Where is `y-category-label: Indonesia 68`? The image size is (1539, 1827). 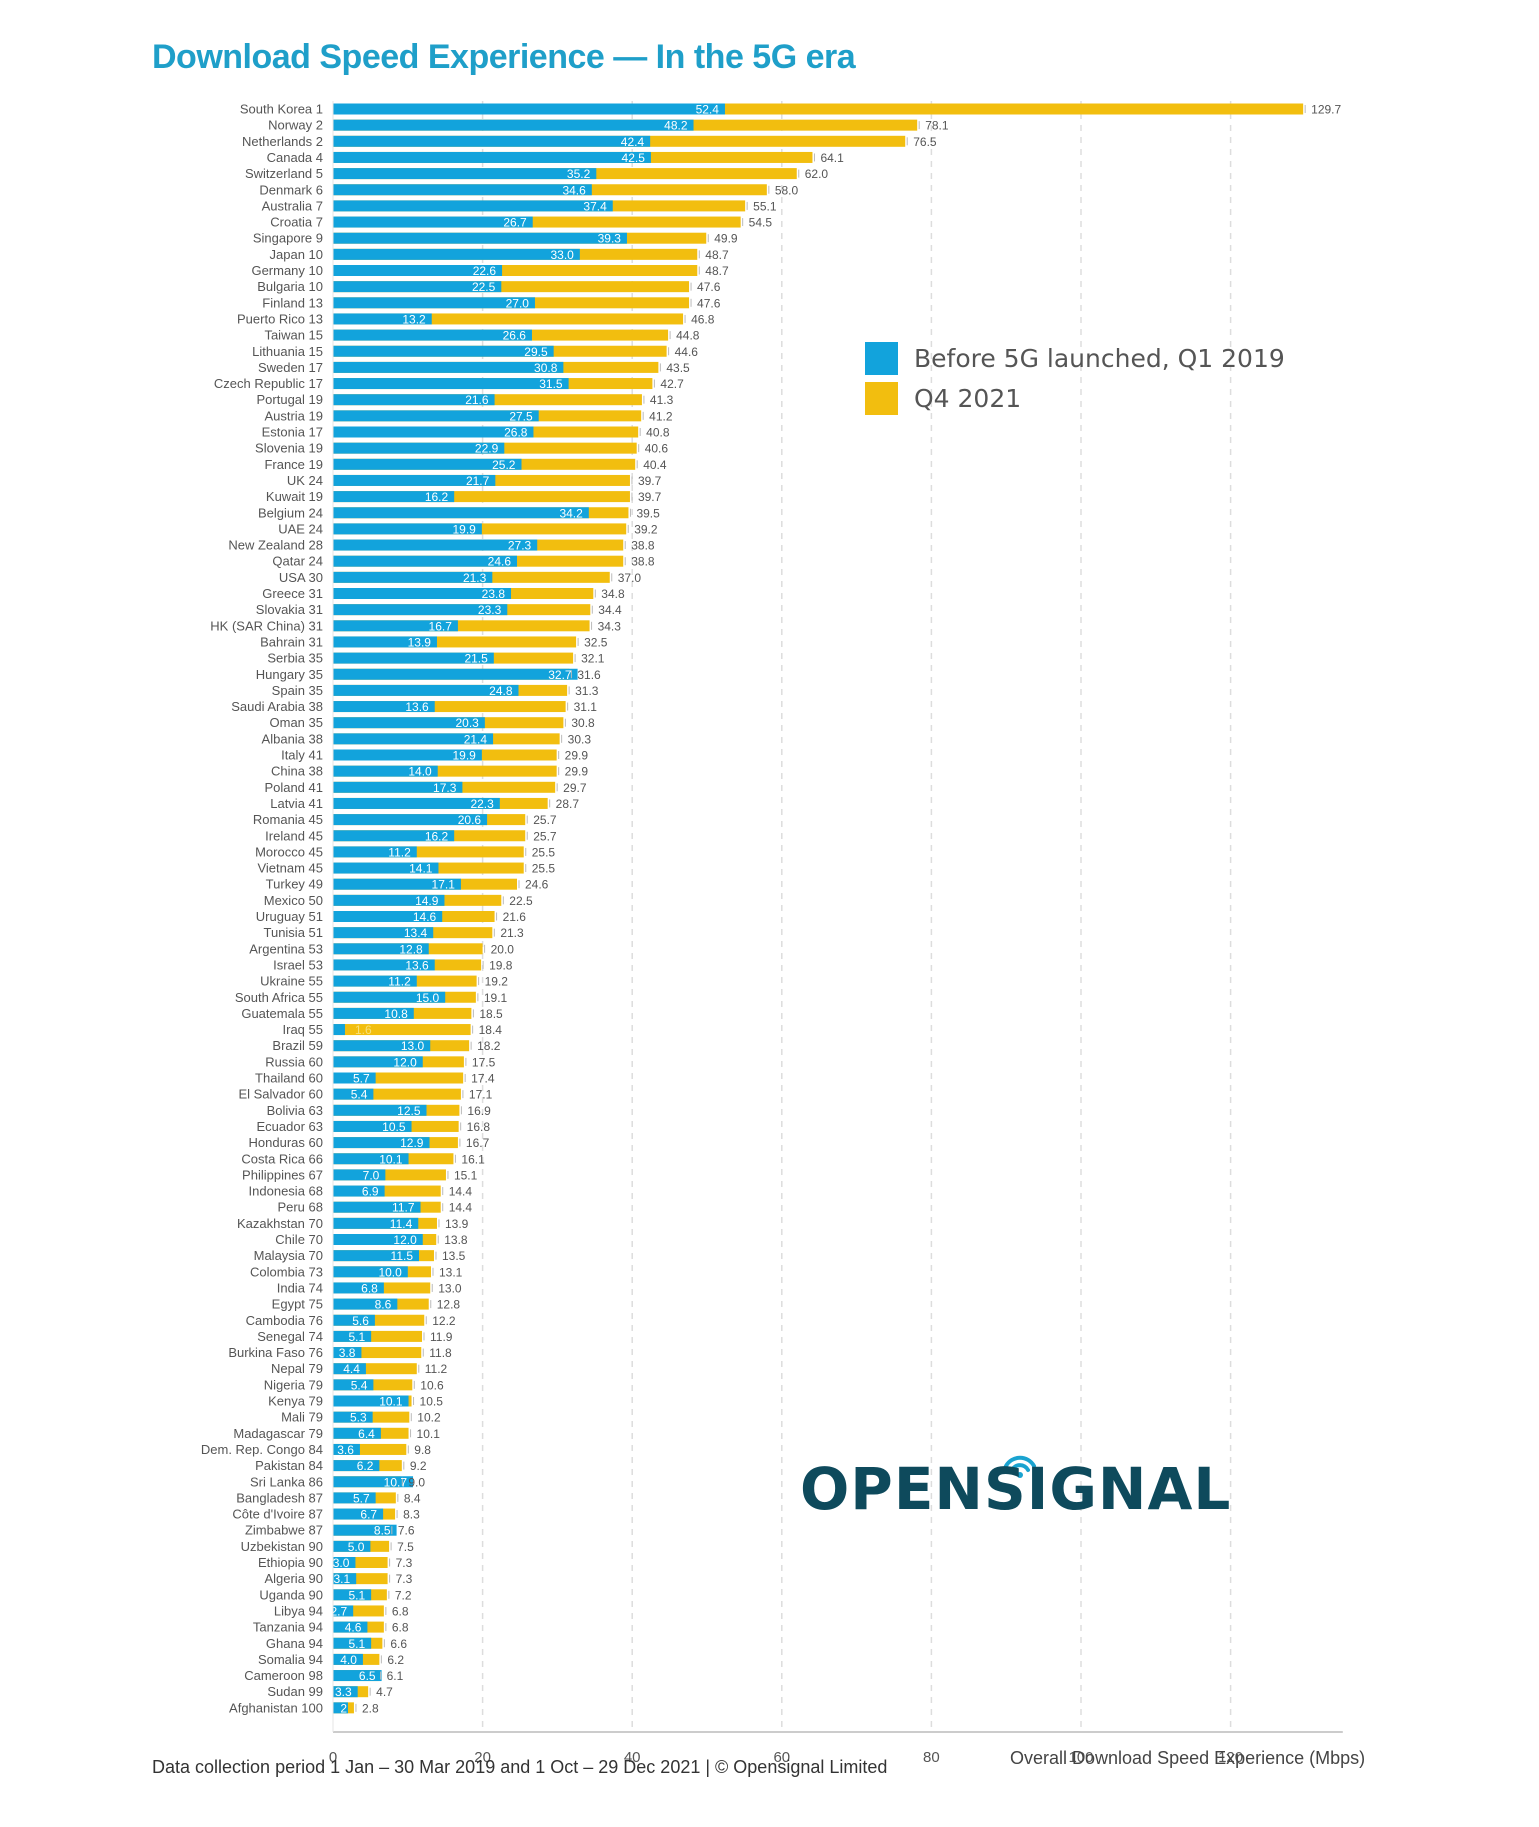 y-category-label: Indonesia 68 is located at coordinates (286, 1191).